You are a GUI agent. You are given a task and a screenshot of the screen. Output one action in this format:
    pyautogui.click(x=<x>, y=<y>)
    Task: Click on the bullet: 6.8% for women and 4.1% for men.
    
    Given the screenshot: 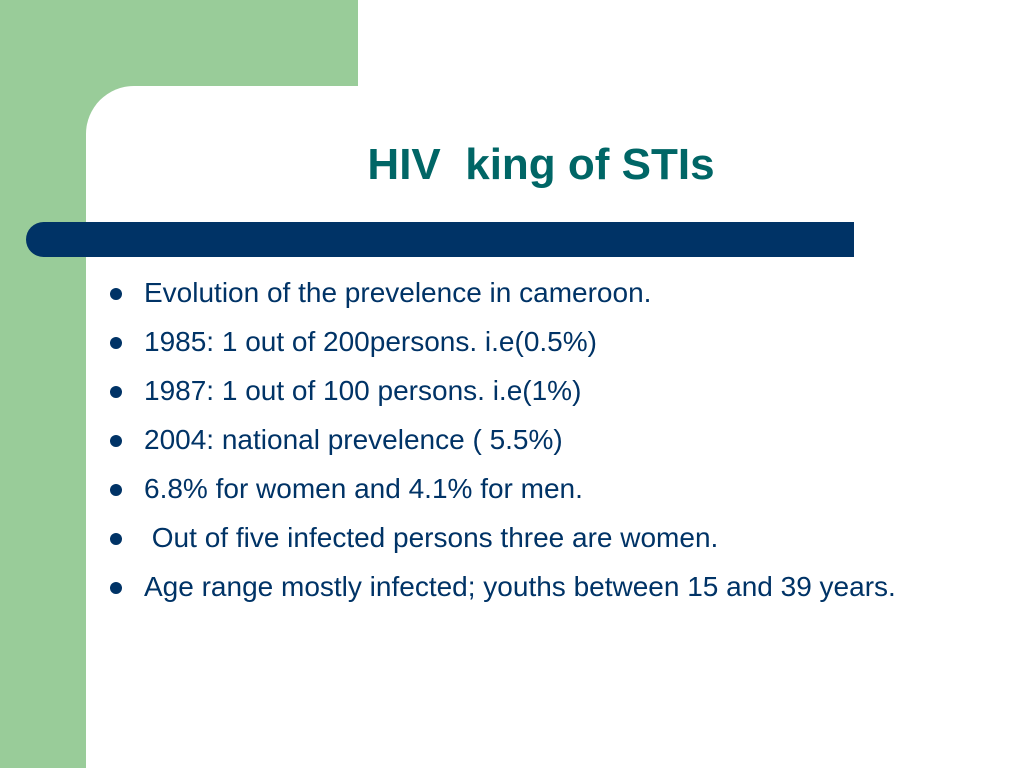 What is the action you would take?
    pyautogui.click(x=508, y=489)
    